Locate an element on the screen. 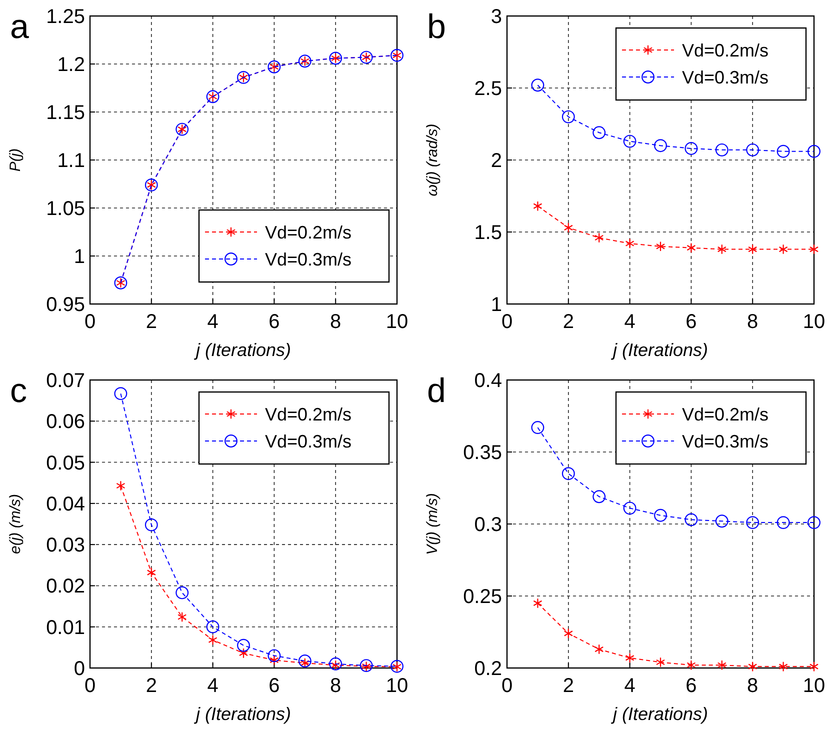  y-tick-label: 0.07 is located at coordinates (65, 381).